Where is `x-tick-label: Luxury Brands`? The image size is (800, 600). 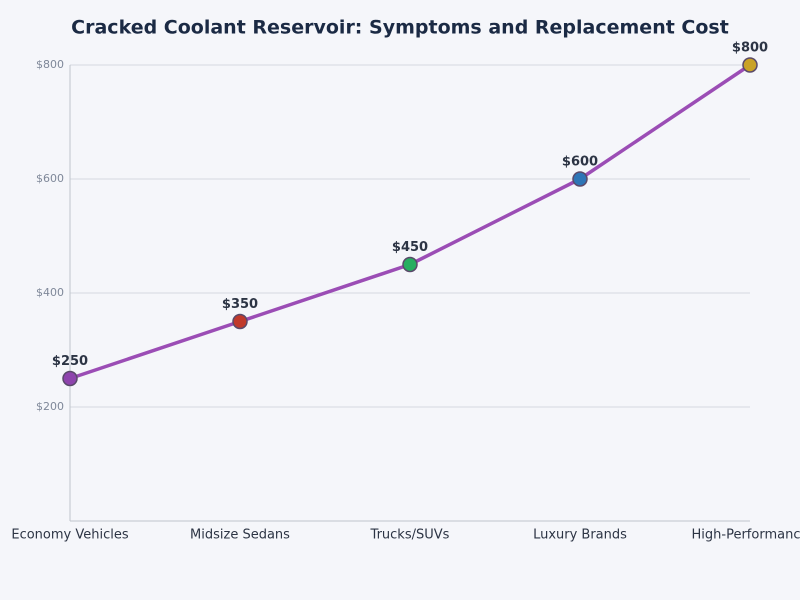 x-tick-label: Luxury Brands is located at coordinates (580, 535).